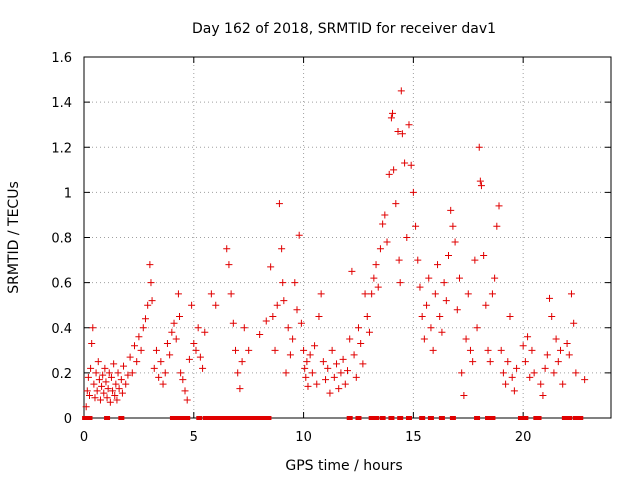 The height and width of the screenshot is (480, 640). I want to click on y-tick-label: 0, so click(68, 419).